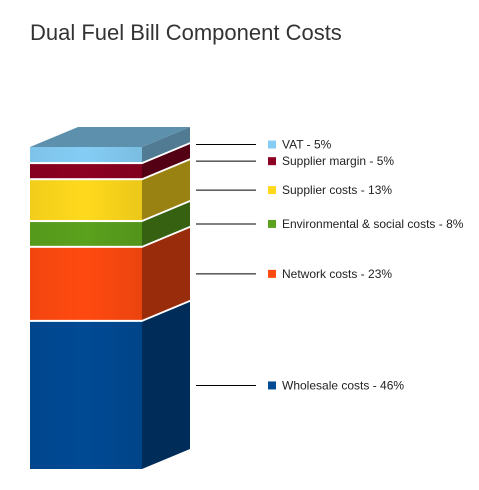 Image resolution: width=479 pixels, height=490 pixels. Describe the element at coordinates (307, 145) in the screenshot. I see `legend-label-vat: VAT - 5%` at that location.